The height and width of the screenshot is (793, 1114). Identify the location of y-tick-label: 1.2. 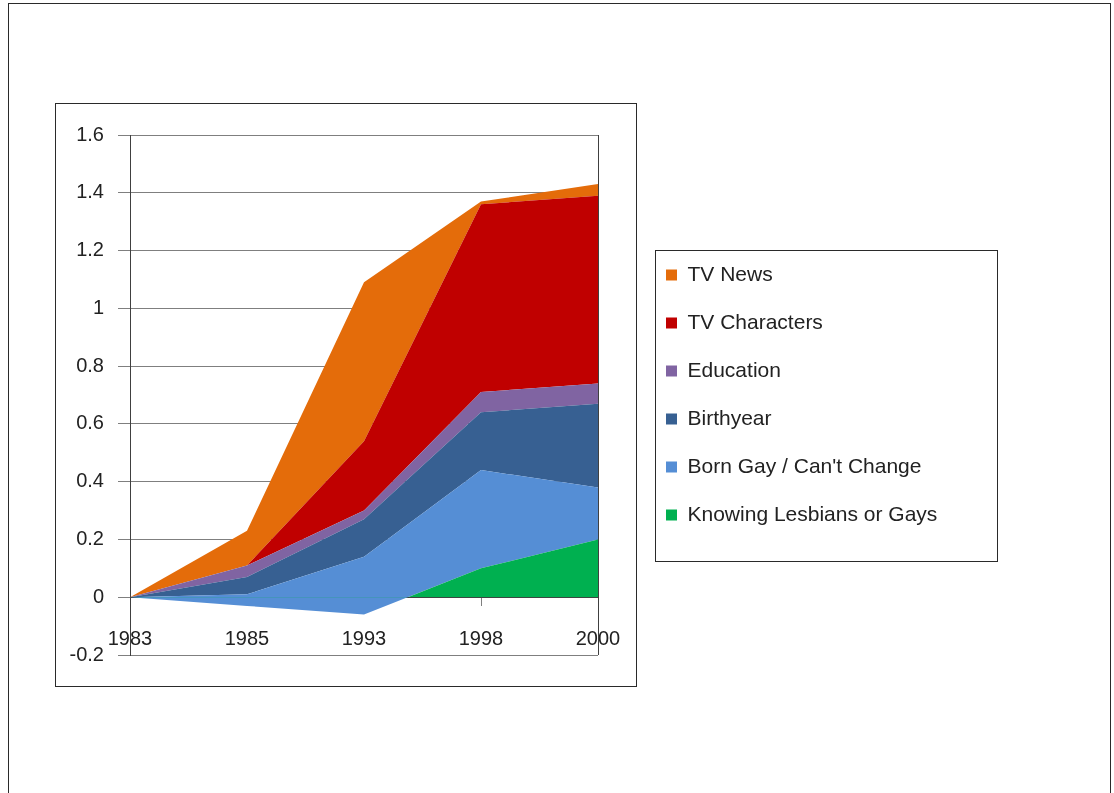
(90, 249).